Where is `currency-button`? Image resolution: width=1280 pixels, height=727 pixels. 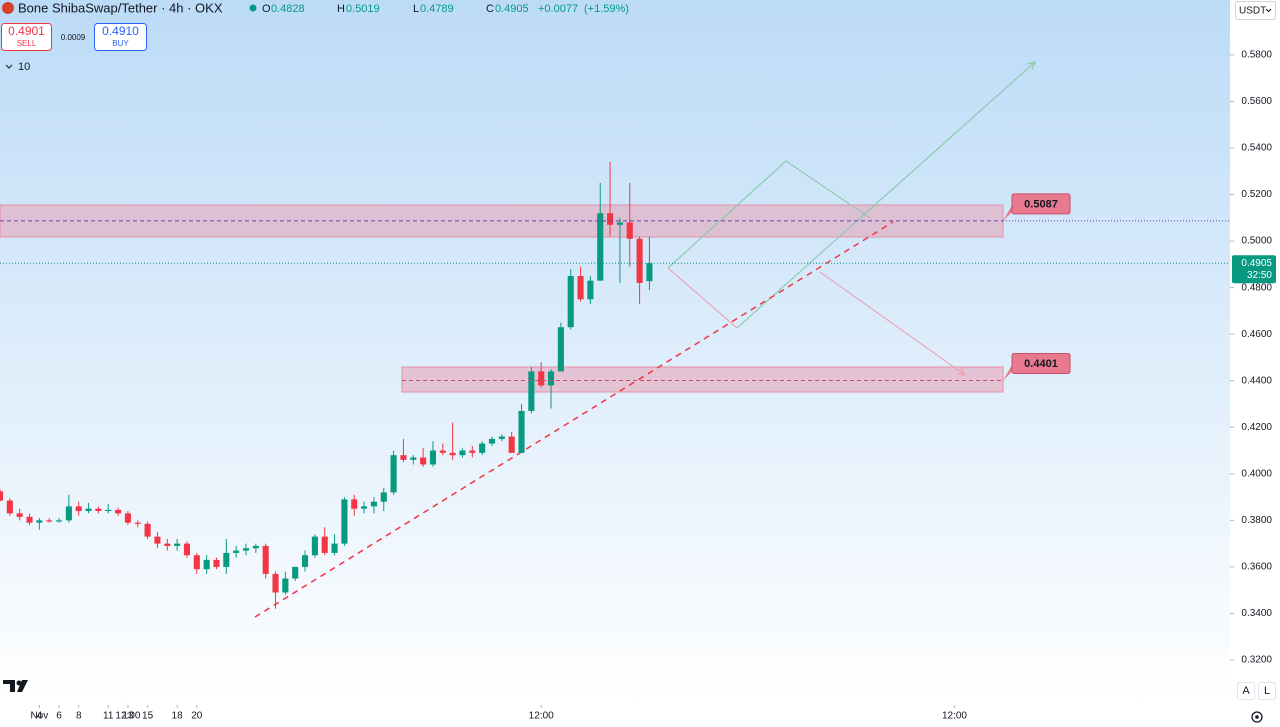
currency-button is located at coordinates (1255, 10).